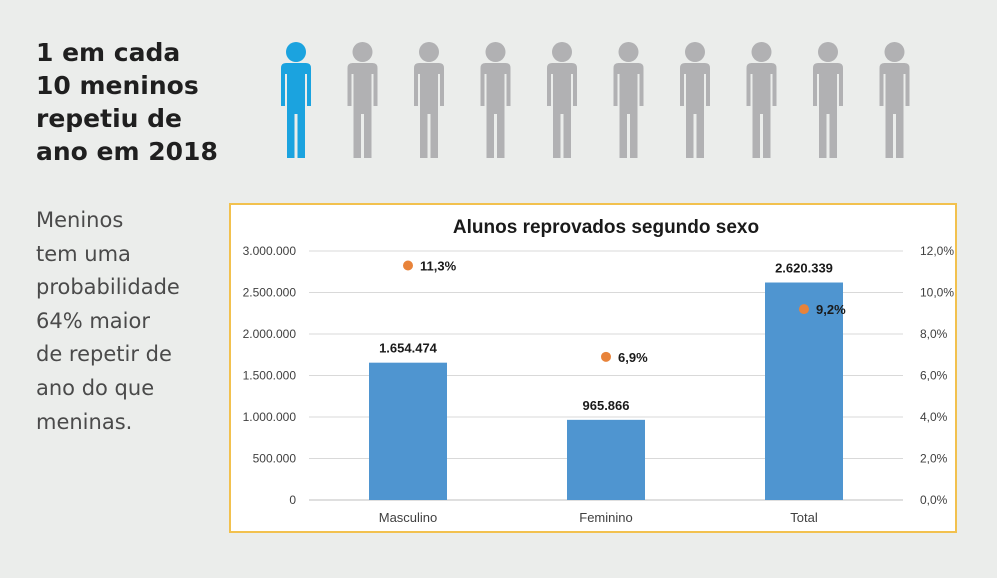 This screenshot has width=997, height=578. Describe the element at coordinates (270, 293) in the screenshot. I see `y-left-tick-label: 2.500.000` at that location.